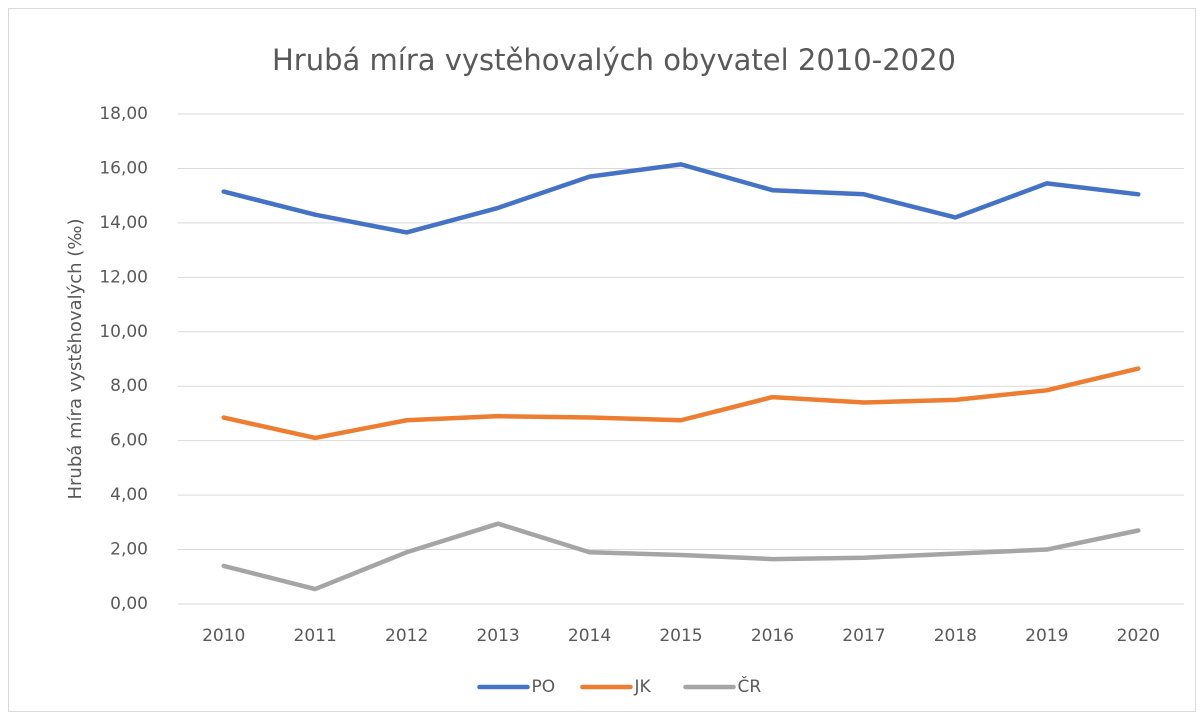 The width and height of the screenshot is (1204, 720). What do you see at coordinates (863, 636) in the screenshot?
I see `x-tick-label: 2017` at bounding box center [863, 636].